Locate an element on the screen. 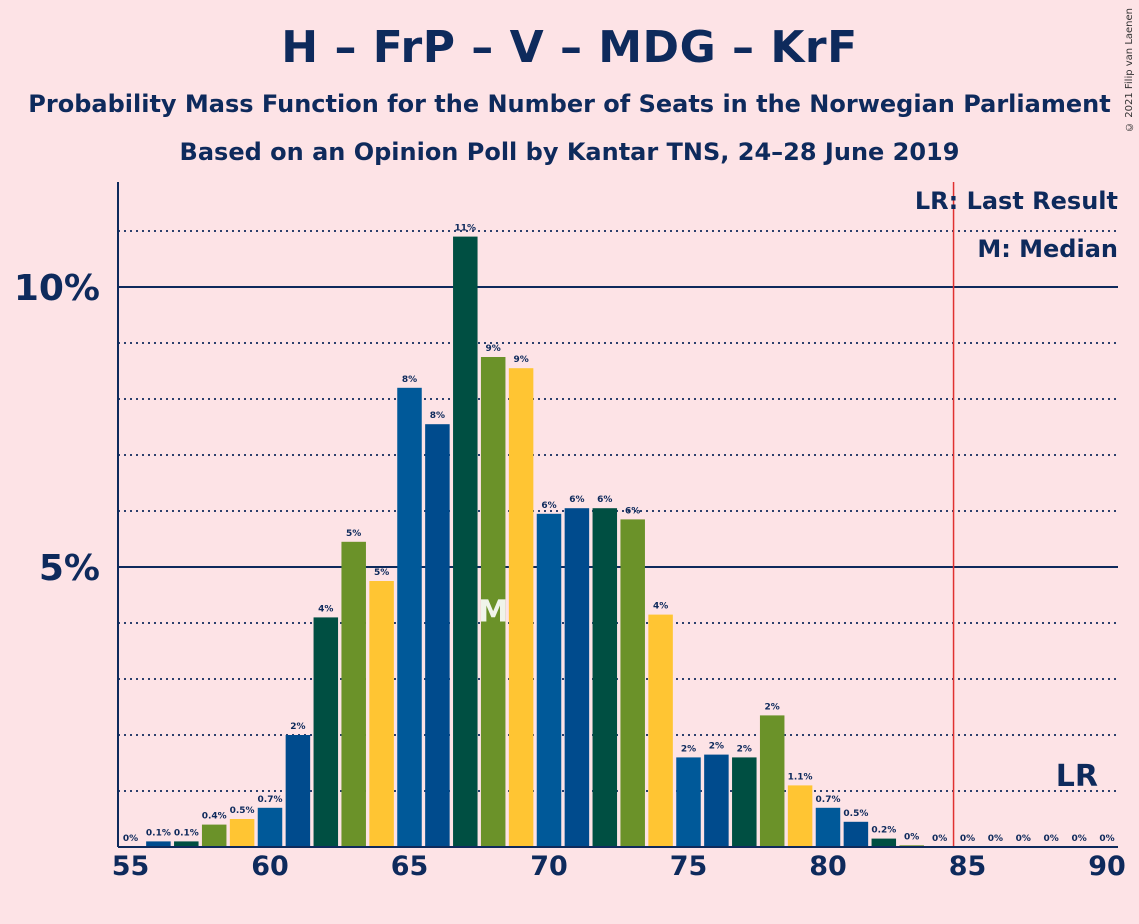  x-tick-label: 60 is located at coordinates (270, 866).